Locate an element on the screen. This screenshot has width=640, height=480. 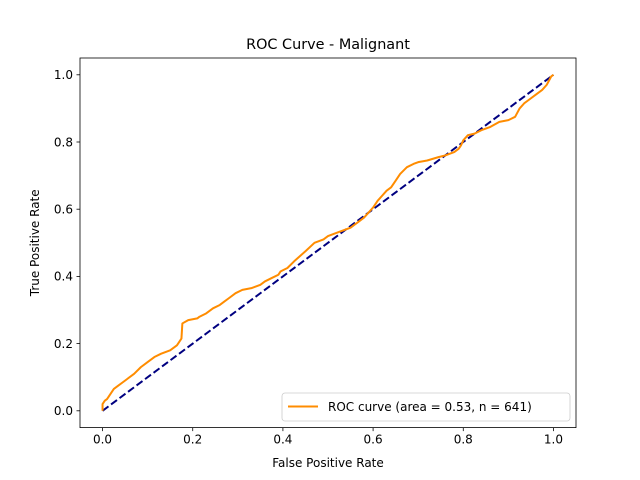
chart-title: ROC Curve - Malignant is located at coordinates (328, 45).